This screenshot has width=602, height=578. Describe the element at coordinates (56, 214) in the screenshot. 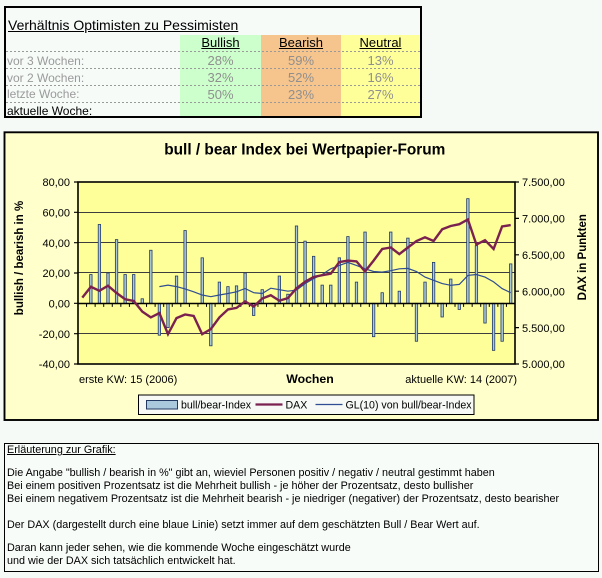

I see `svg-text: 60,00` at that location.